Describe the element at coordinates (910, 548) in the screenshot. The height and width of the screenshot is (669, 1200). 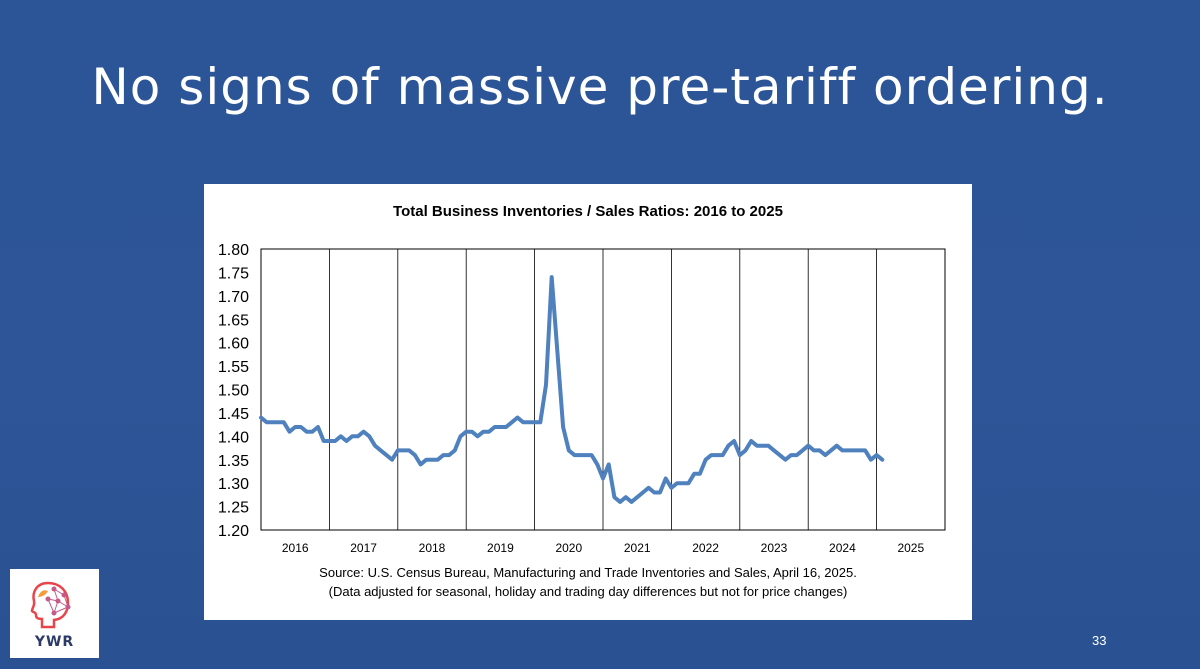
I see `x-tick-label: 2025` at that location.